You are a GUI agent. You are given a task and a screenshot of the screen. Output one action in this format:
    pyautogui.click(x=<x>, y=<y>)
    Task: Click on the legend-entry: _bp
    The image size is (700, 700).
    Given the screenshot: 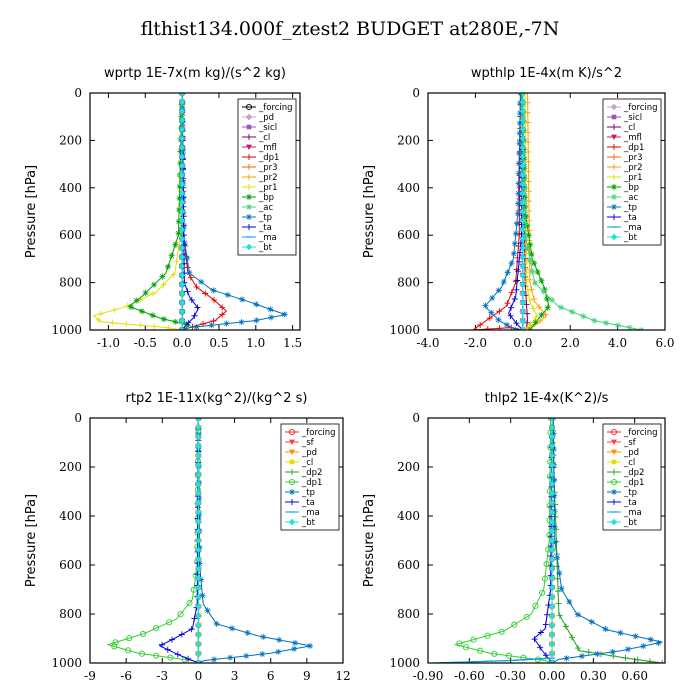 What is the action you would take?
    pyautogui.click(x=258, y=198)
    